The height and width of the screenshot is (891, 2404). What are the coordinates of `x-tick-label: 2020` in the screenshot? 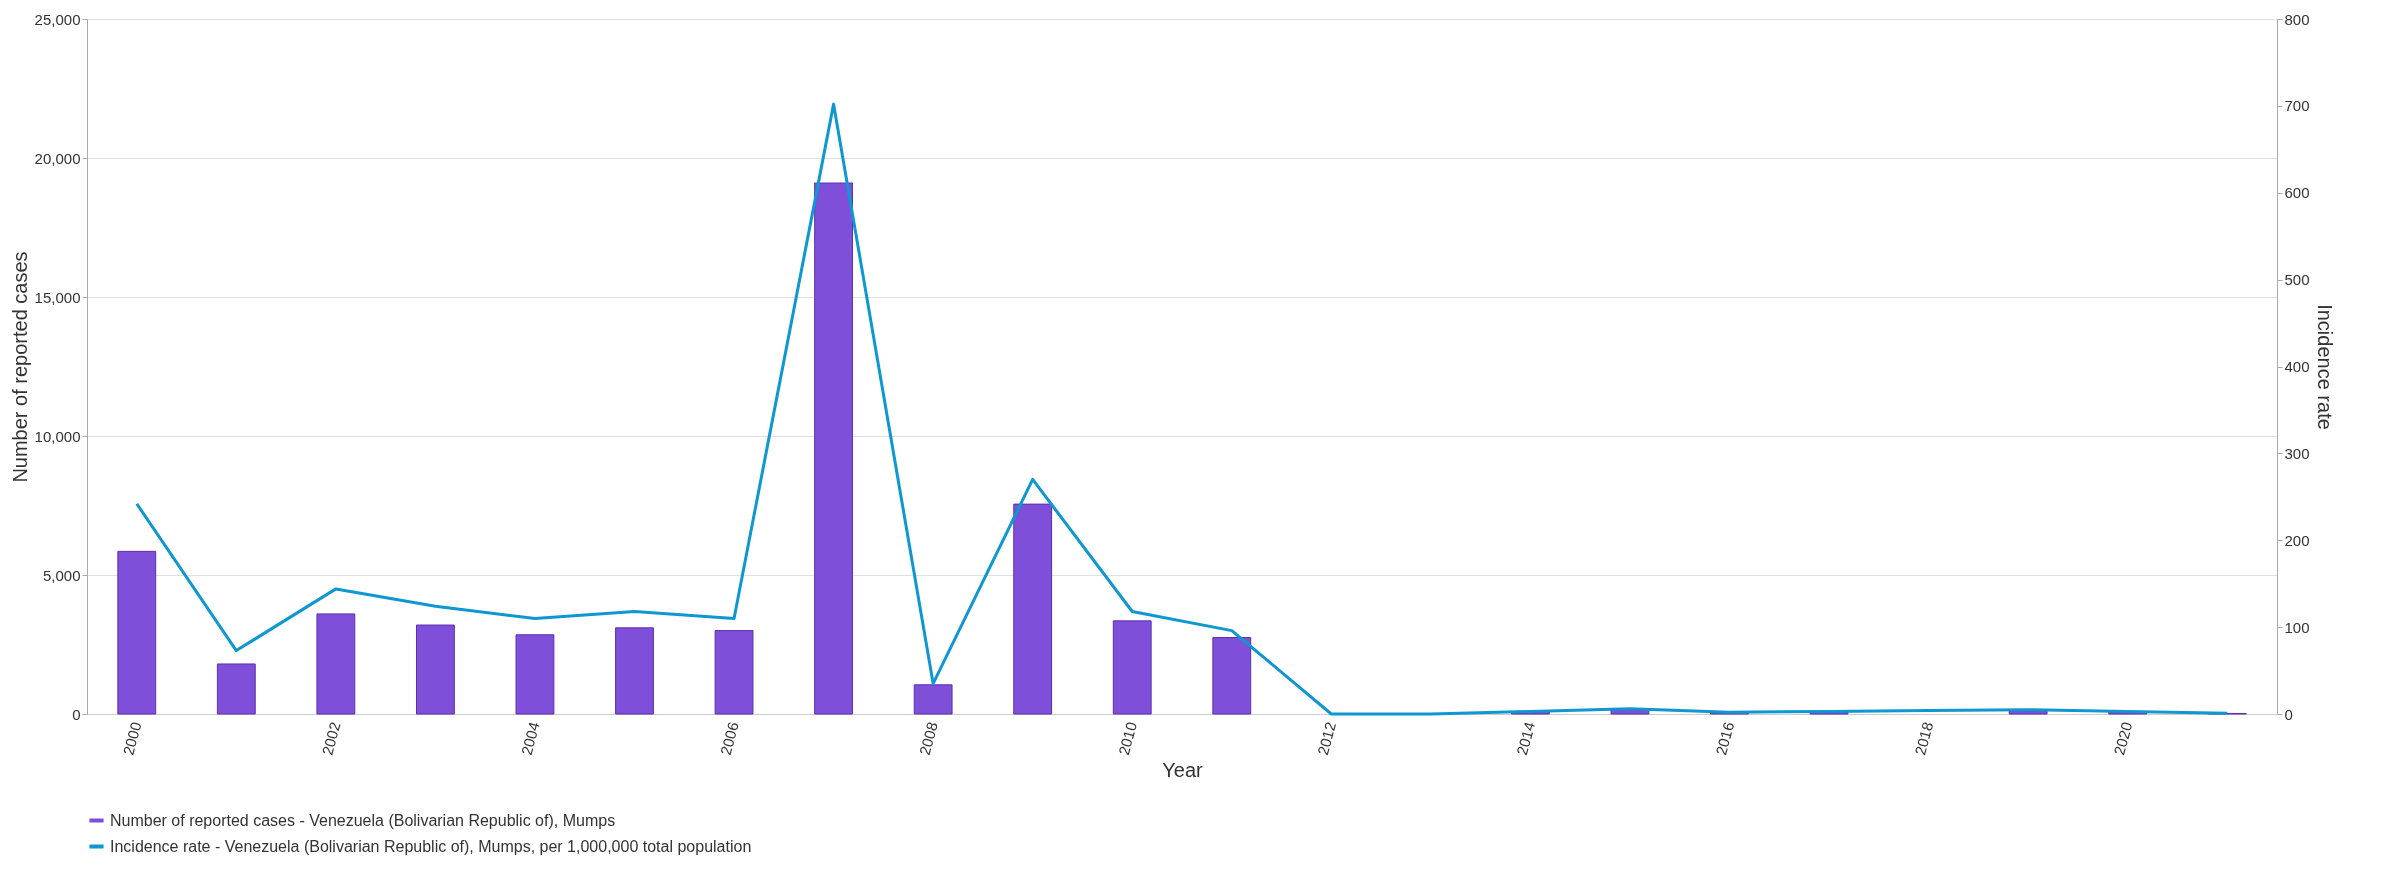 It's located at (2123, 738).